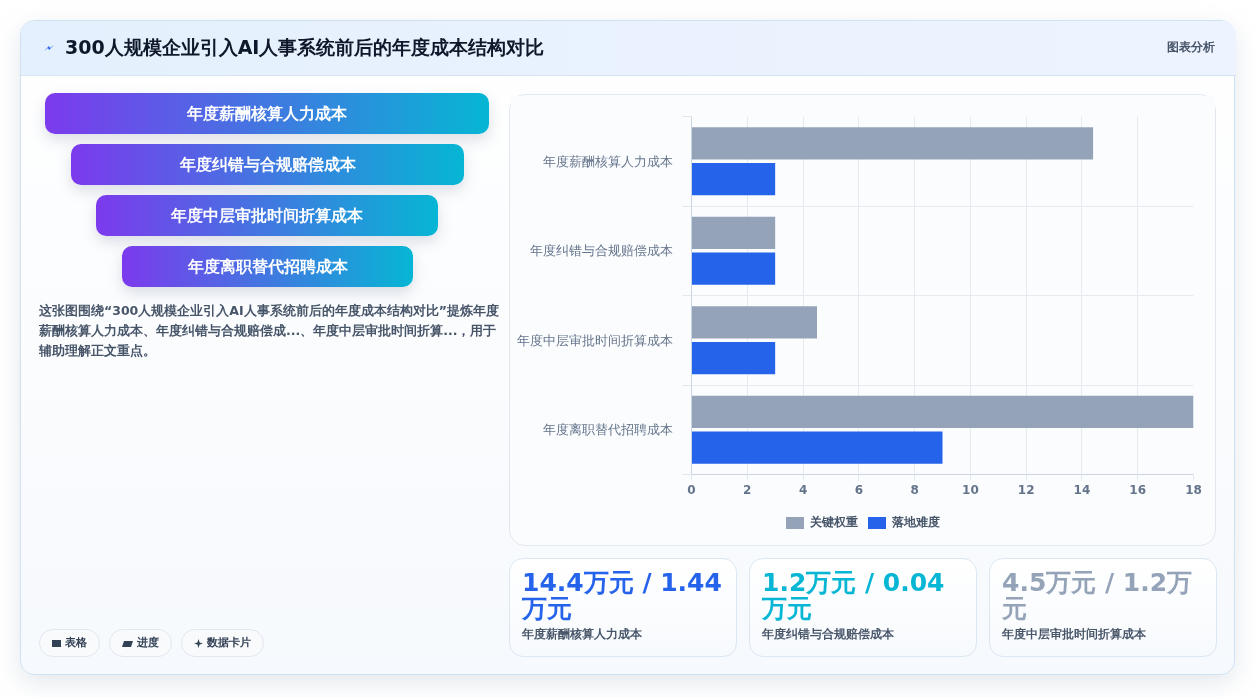  Describe the element at coordinates (222, 643) in the screenshot. I see `text: 数据卡片` at that location.